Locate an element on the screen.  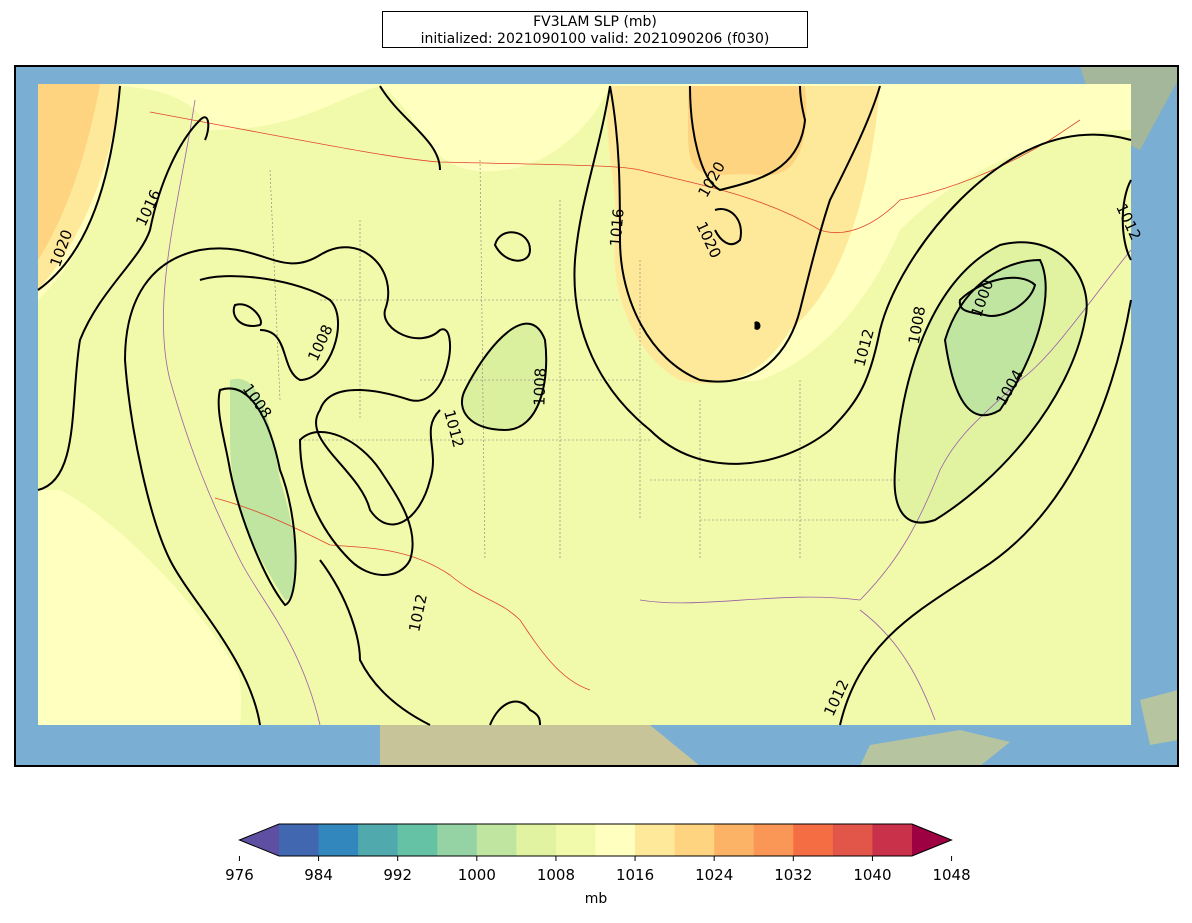
contour-1012-north is located at coordinates (410, 128).